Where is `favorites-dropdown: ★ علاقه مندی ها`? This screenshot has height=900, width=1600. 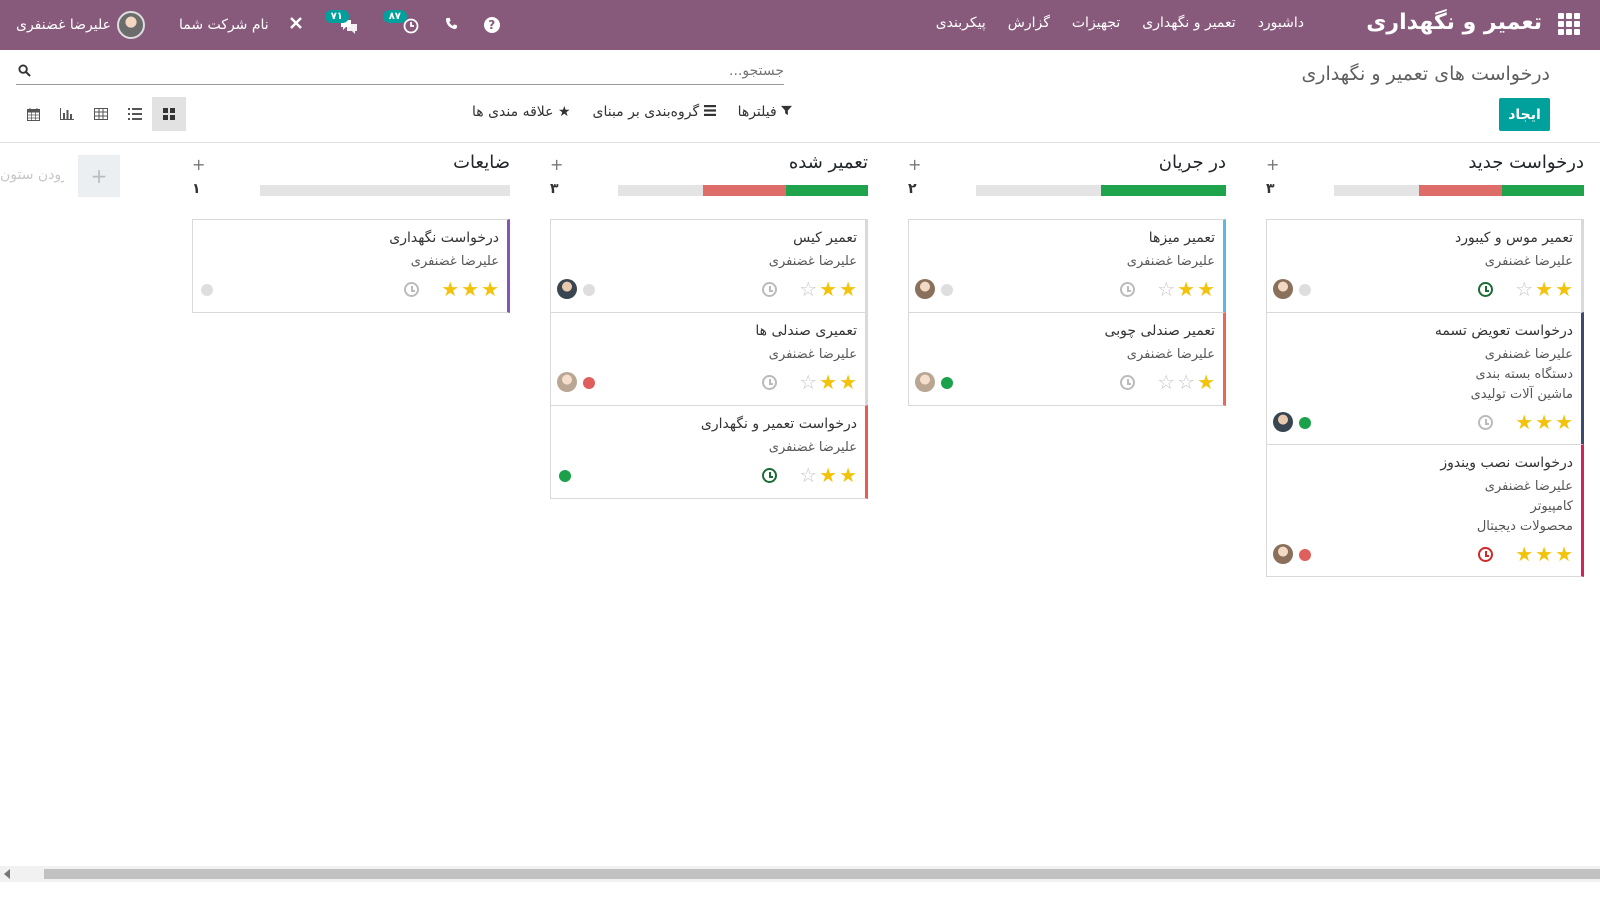 favorites-dropdown: ★ علاقه مندی ها is located at coordinates (521, 112).